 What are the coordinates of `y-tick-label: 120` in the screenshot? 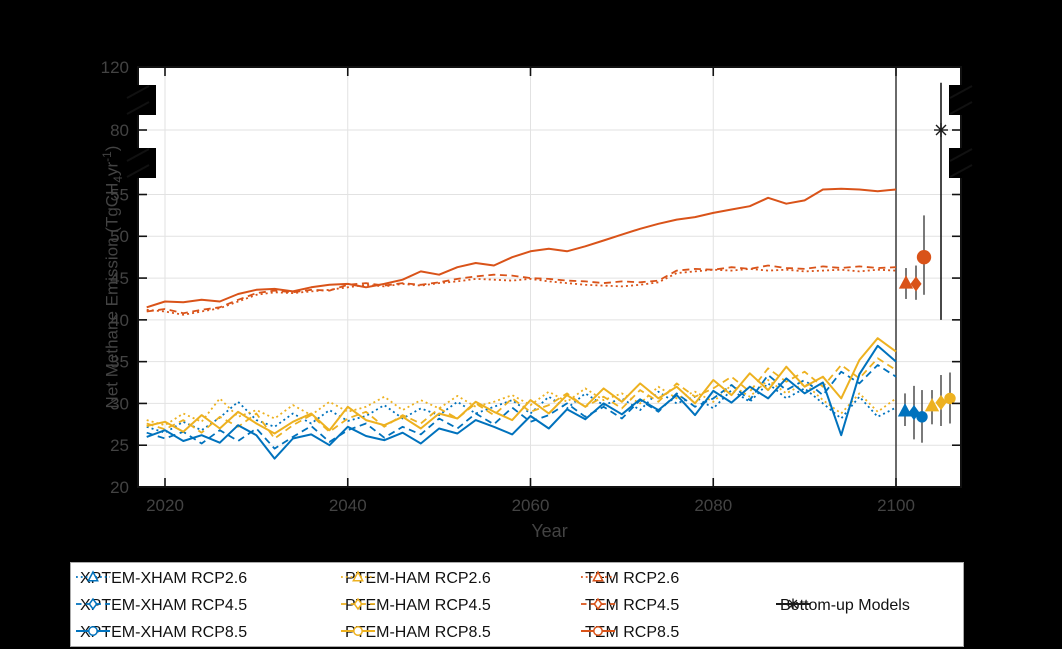 It's located at (115, 67).